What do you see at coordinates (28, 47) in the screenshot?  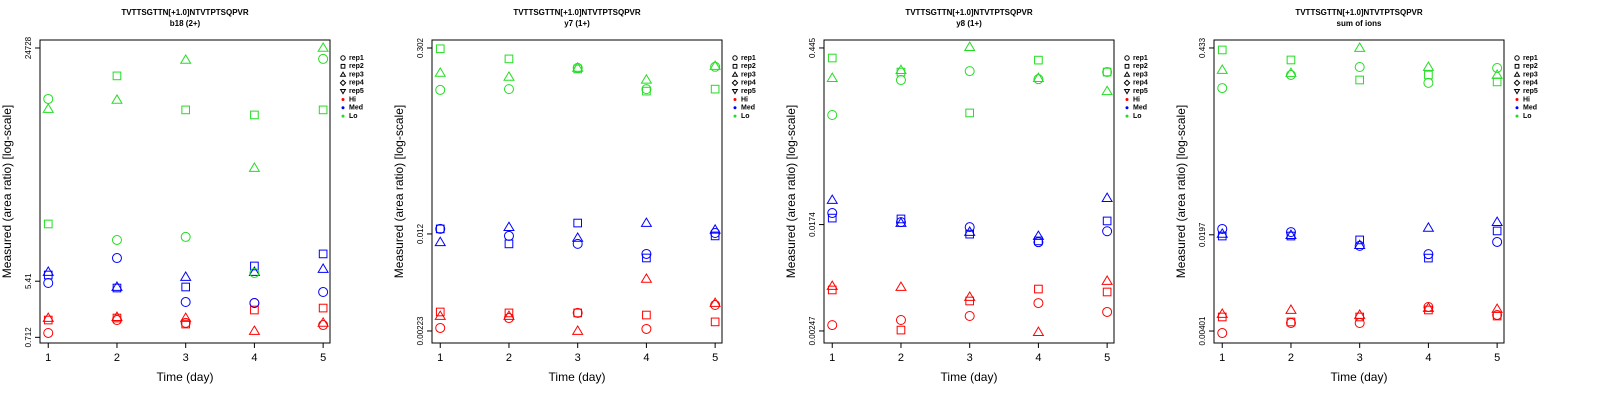 I see `y-tick-label: 24728` at bounding box center [28, 47].